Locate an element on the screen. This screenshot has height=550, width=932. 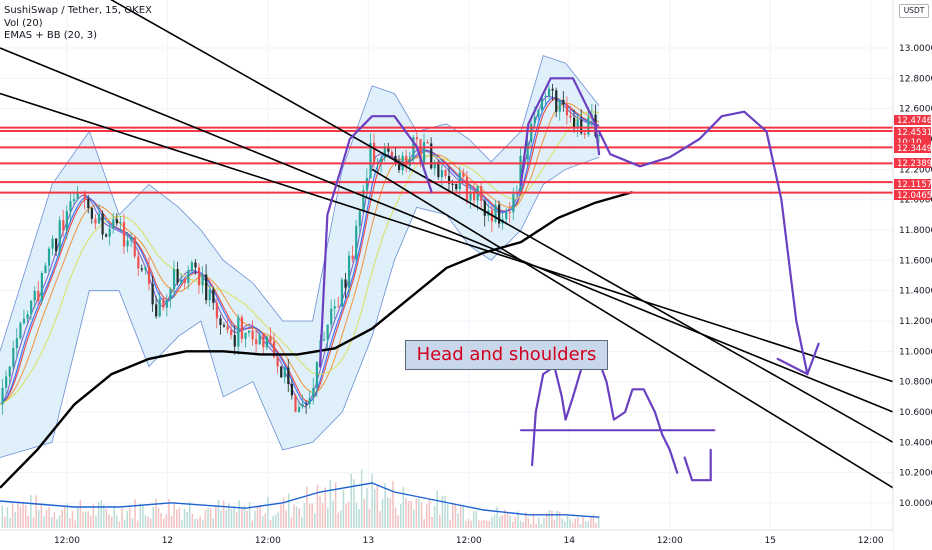
time-axis: 12:00 12 12:00 13 12:00 14 12:00 15 12:00 is located at coordinates (446, 539).